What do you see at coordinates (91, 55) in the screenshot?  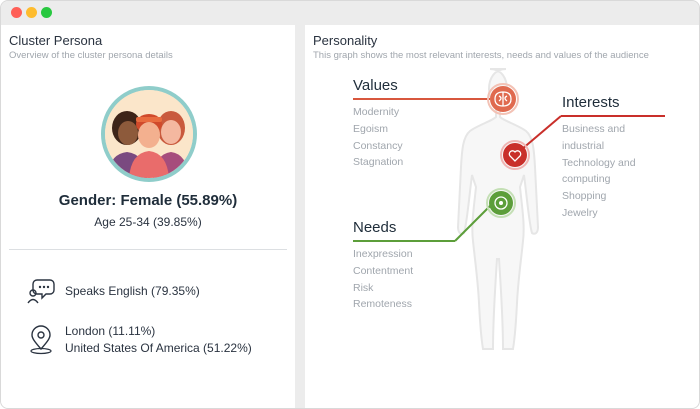 I see `panel-subtitle: Overview of the cluster persona details` at bounding box center [91, 55].